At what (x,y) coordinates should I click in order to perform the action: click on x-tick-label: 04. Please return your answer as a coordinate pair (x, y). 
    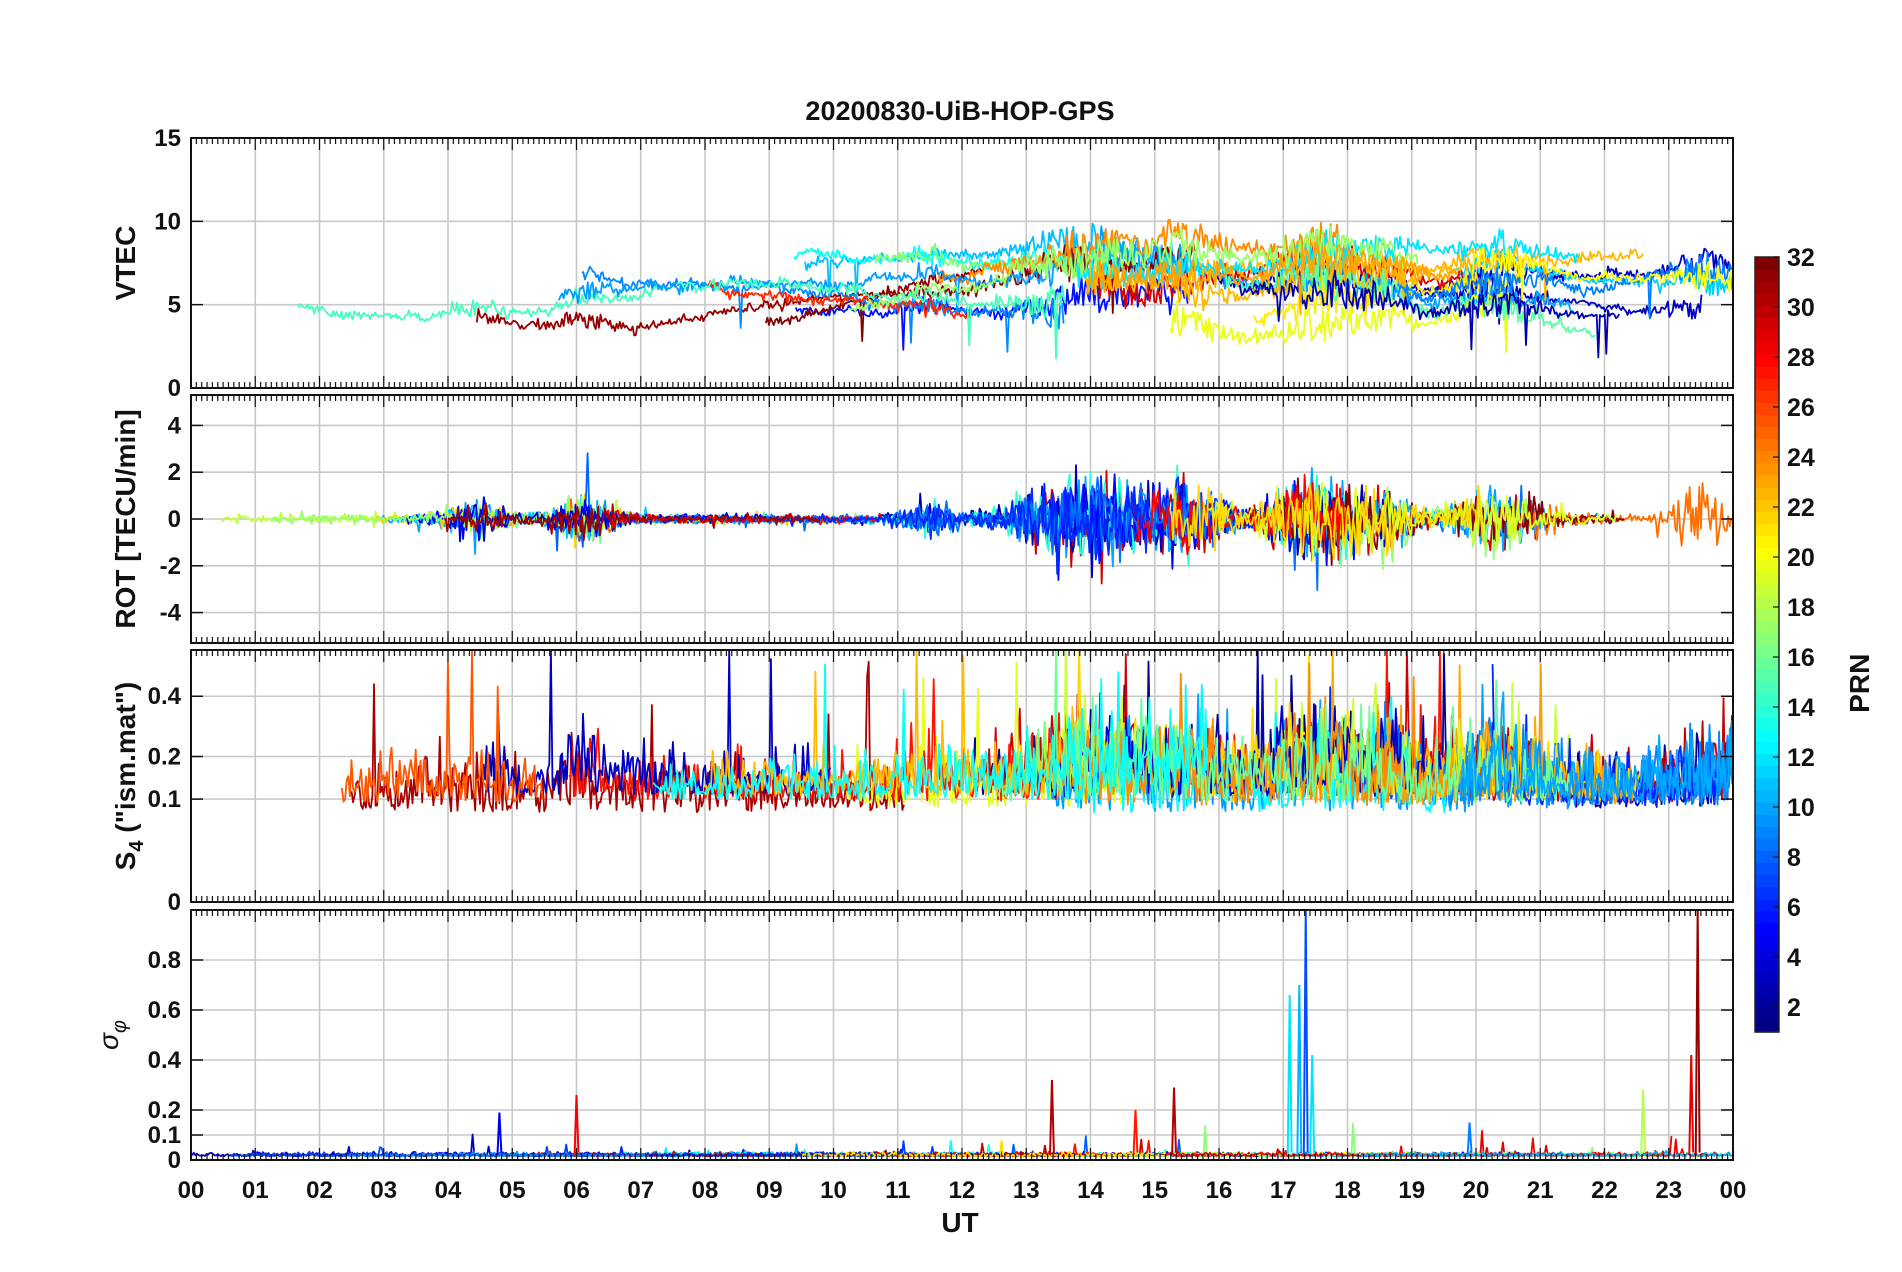
    Looking at the image, I should click on (448, 1190).